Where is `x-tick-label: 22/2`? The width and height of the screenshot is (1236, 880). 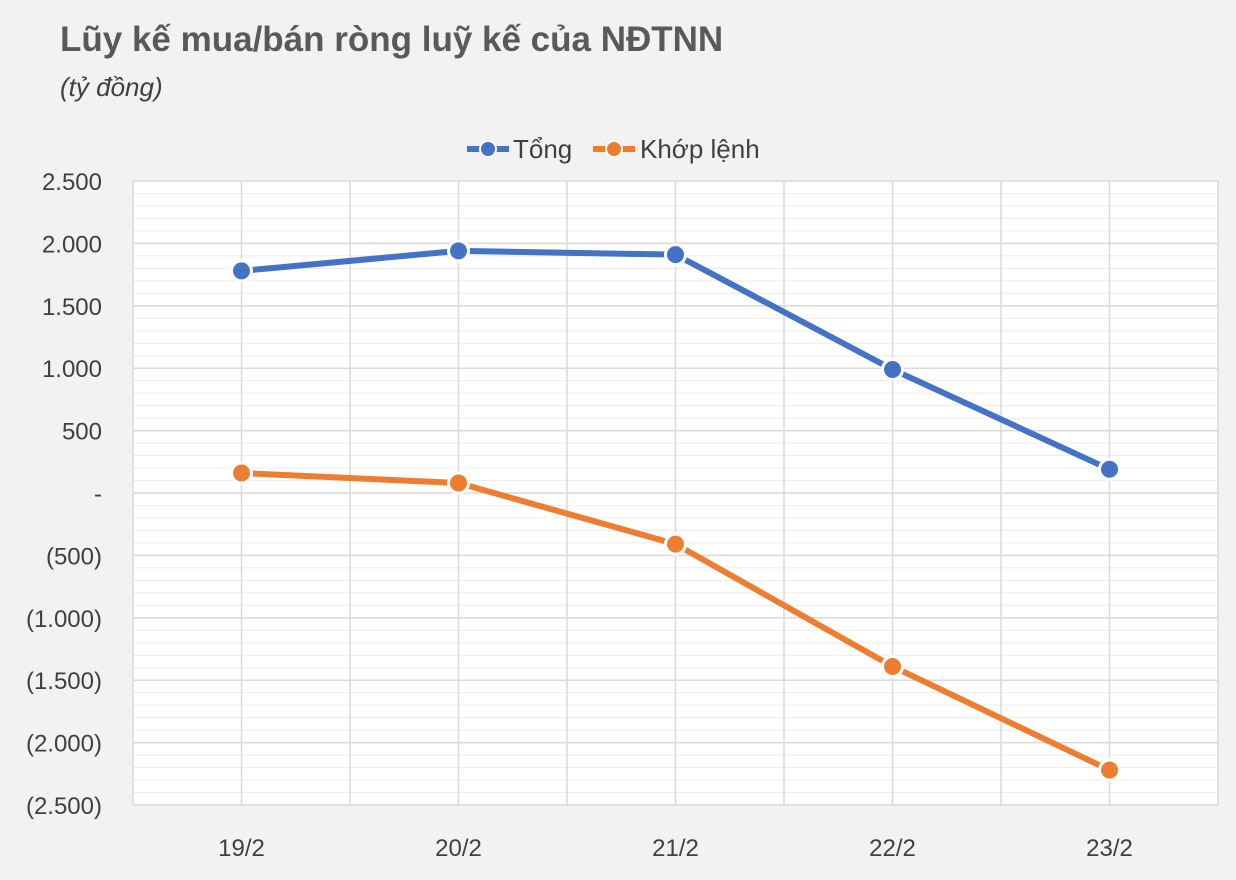
x-tick-label: 22/2 is located at coordinates (892, 848).